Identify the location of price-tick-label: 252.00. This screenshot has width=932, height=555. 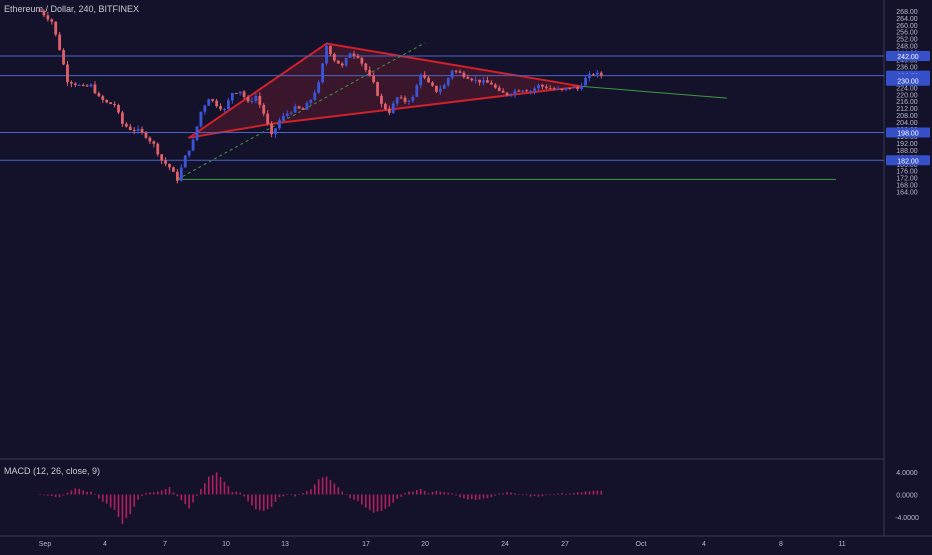
(907, 40).